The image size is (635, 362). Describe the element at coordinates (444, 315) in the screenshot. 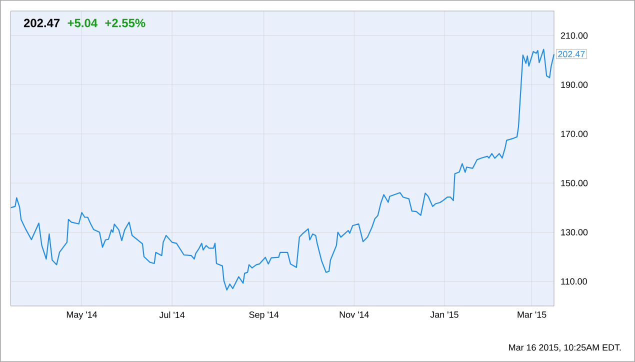

I see `x-tick-label: Jan '15` at that location.